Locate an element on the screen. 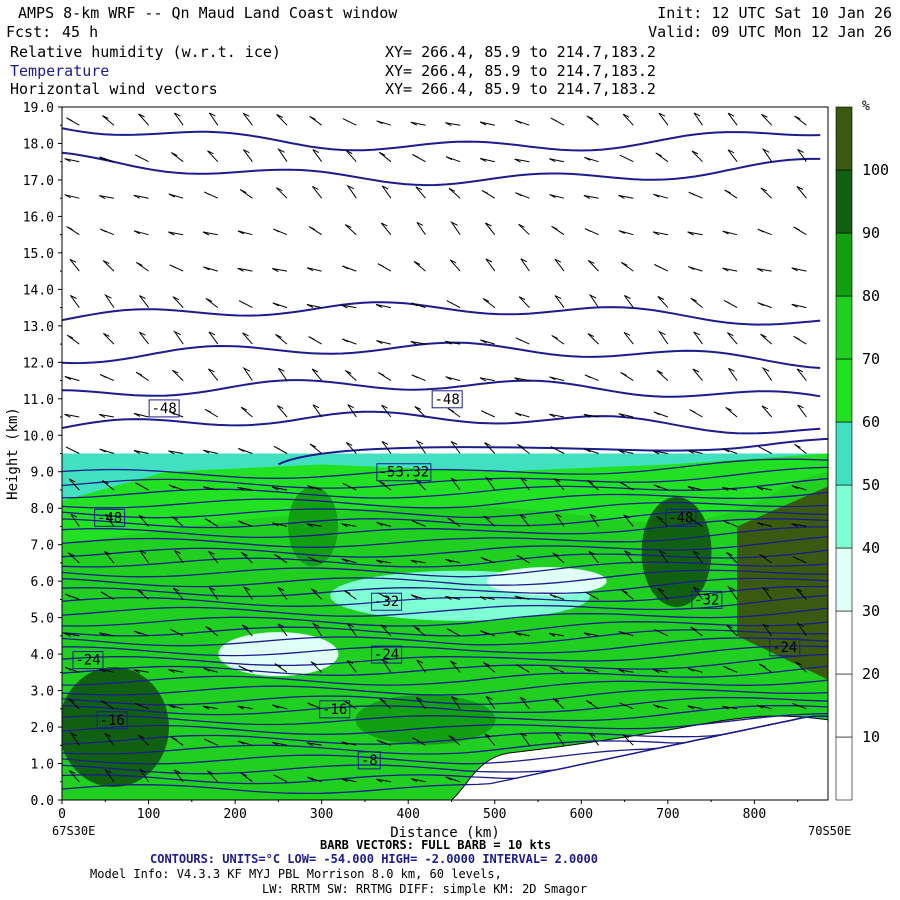 This screenshot has width=900, height=900. x-tick-label: 800 is located at coordinates (754, 814).